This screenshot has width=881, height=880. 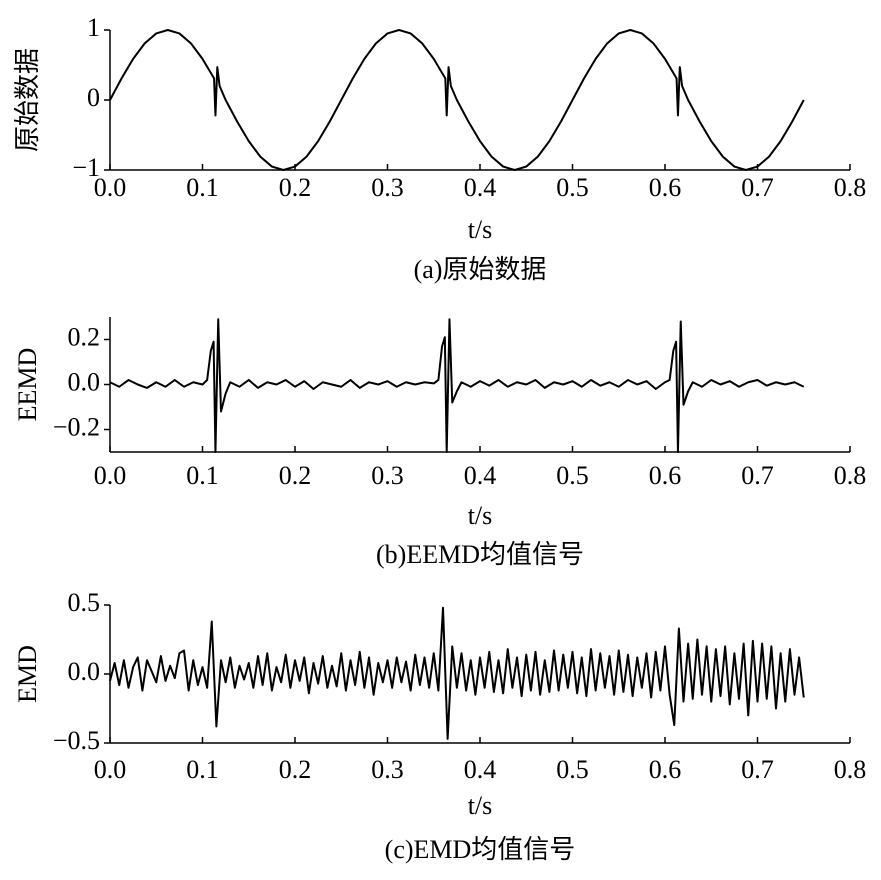 What do you see at coordinates (93, 27) in the screenshot?
I see `y-tick-label: 1` at bounding box center [93, 27].